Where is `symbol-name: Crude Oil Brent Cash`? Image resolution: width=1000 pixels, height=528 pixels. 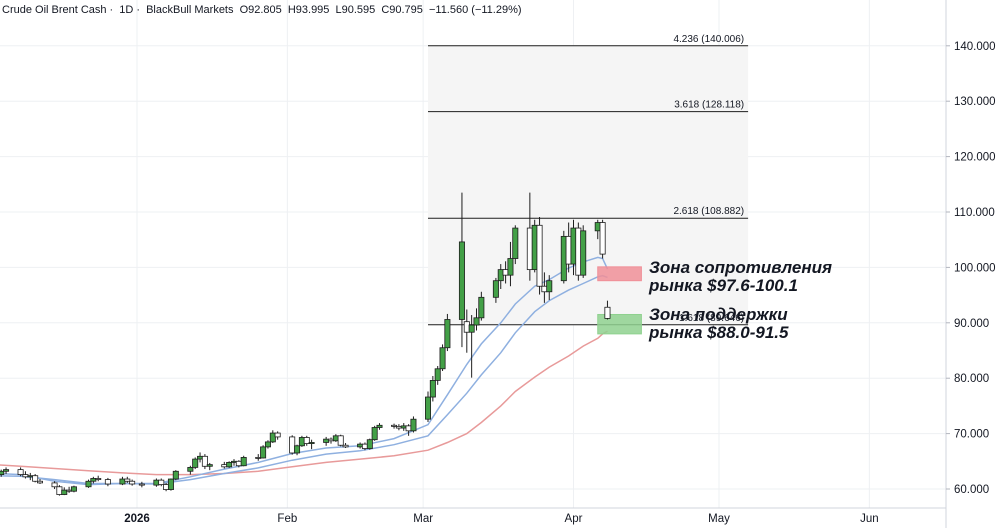 symbol-name: Crude Oil Brent Cash is located at coordinates (54, 10).